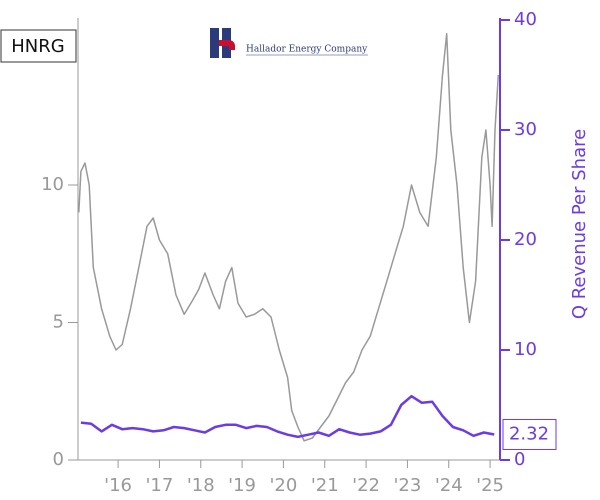 The height and width of the screenshot is (500, 600). Describe the element at coordinates (525, 349) in the screenshot. I see `y2-tick-label: 10` at that location.